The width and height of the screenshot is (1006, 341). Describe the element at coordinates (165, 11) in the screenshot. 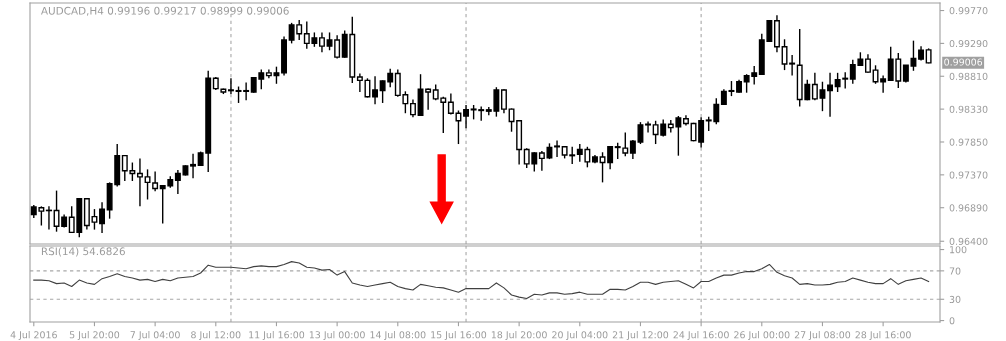

I see `chart-title: AUDCAD,H4 0.99196 0.99217 0.98999 0.99006` at that location.